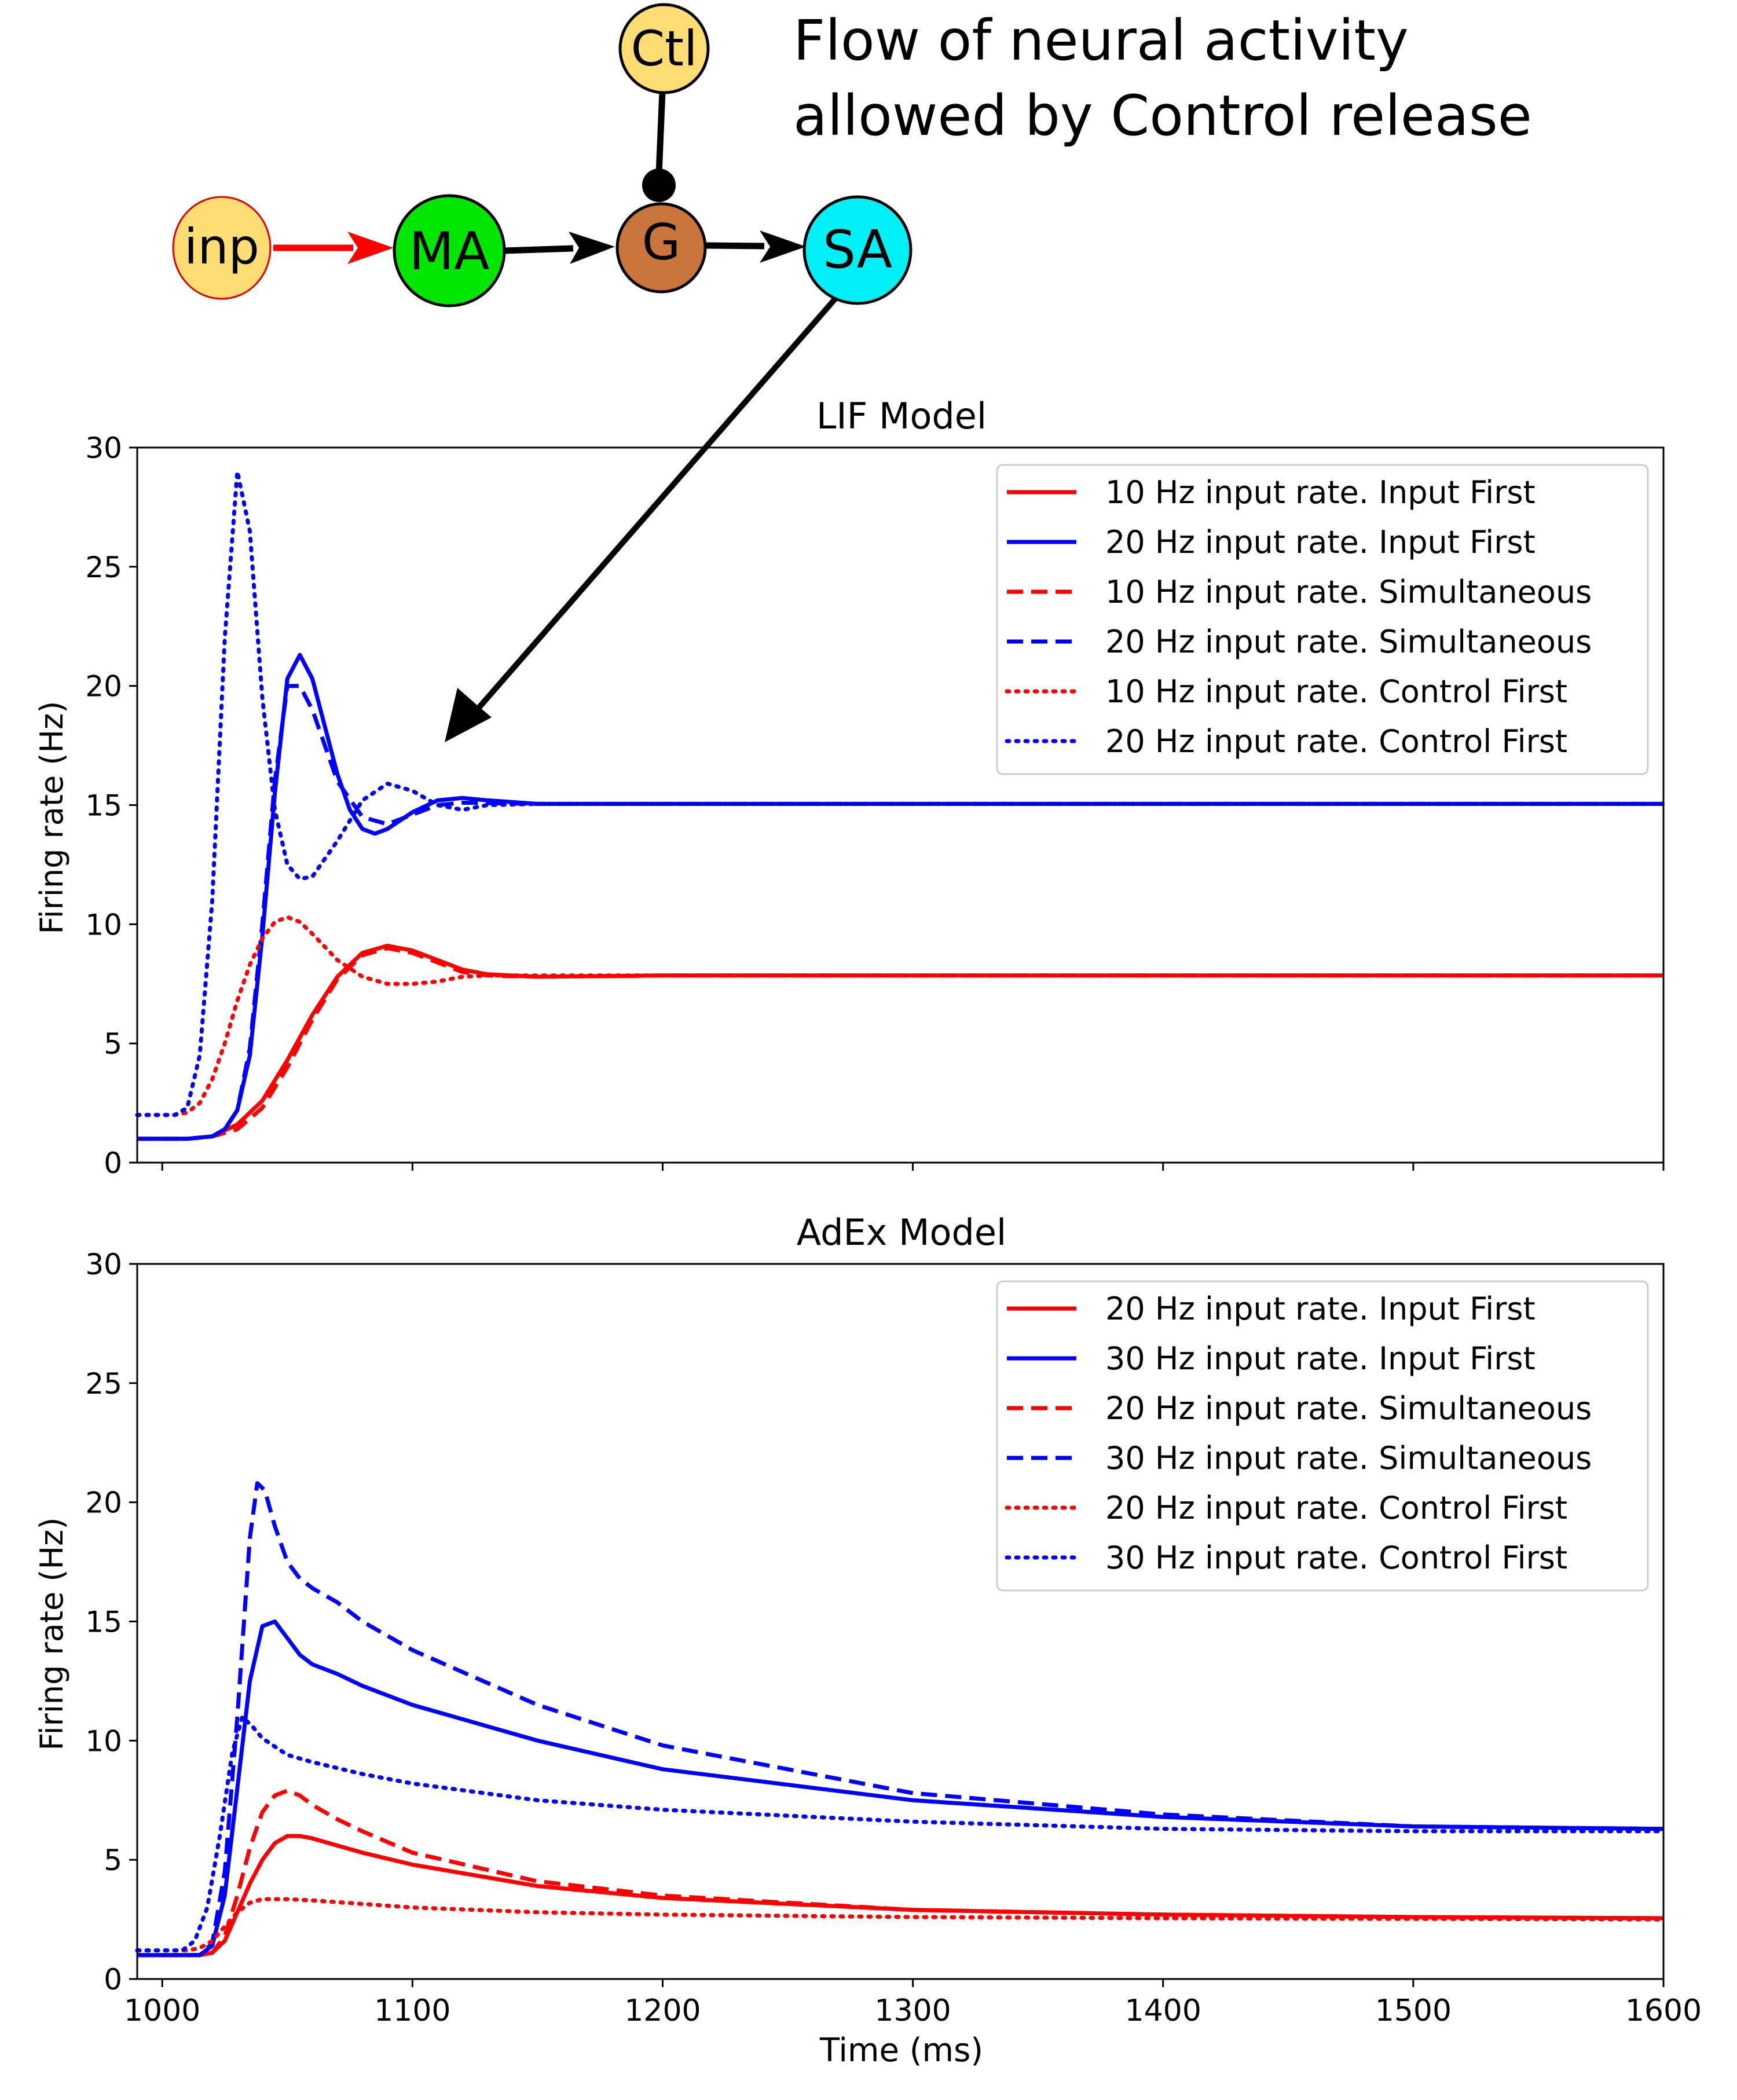  I want to click on lif-legend-label-1: 20 Hz input rate. Input First, so click(1320, 542).